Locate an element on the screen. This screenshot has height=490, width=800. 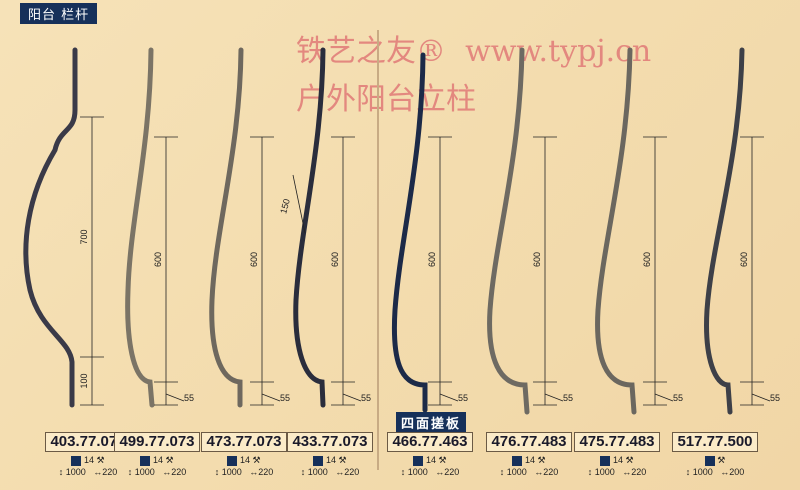
dimension-label-bottom: 100 is located at coordinates (84, 380).